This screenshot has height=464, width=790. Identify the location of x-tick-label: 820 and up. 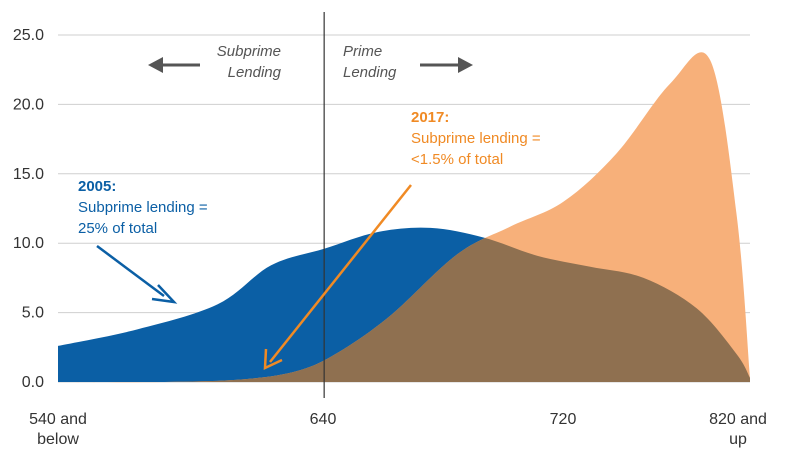
(738, 429).